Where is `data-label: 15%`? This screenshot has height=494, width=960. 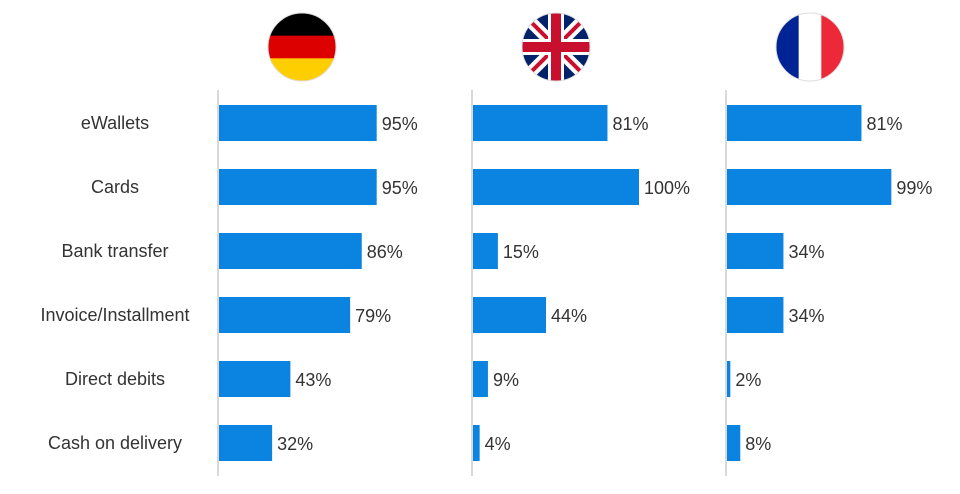 data-label: 15% is located at coordinates (521, 252).